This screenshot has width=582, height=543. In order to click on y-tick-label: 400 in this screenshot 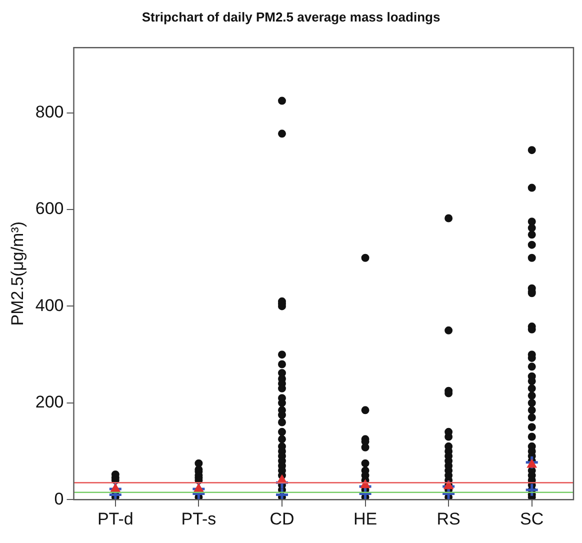, I will do `click(49, 305)`.